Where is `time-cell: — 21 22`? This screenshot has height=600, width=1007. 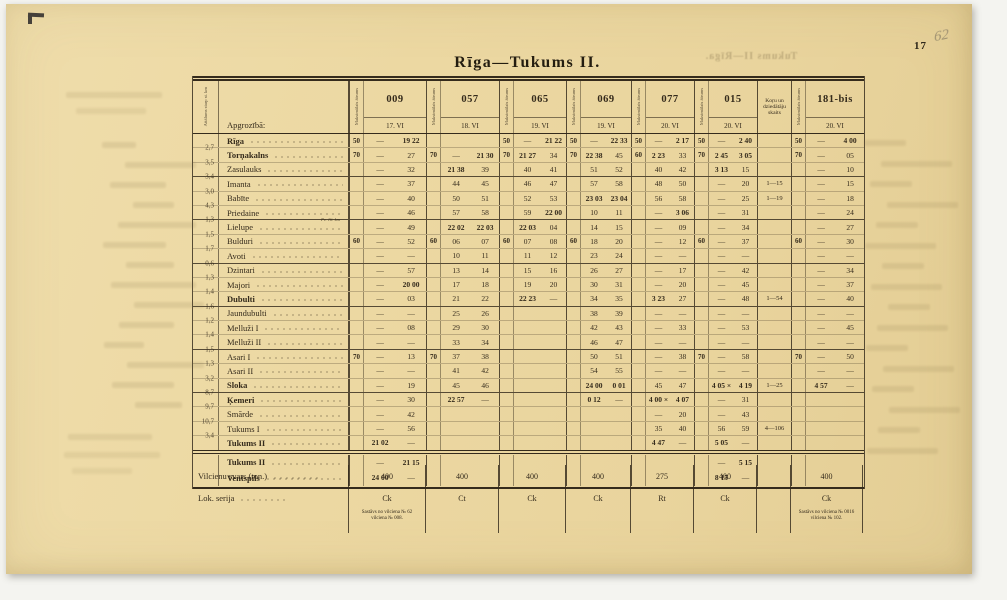 time-cell: — 21 22 is located at coordinates (540, 140).